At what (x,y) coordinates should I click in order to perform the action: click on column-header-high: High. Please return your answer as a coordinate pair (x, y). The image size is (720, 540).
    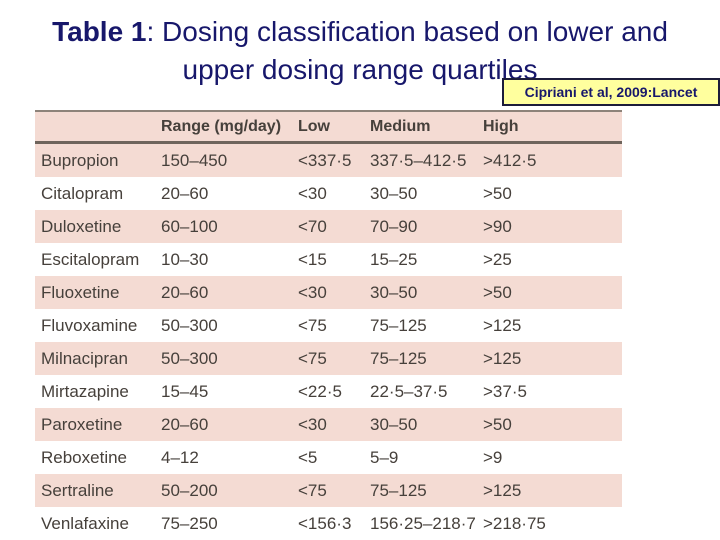
    Looking at the image, I should click on (501, 126).